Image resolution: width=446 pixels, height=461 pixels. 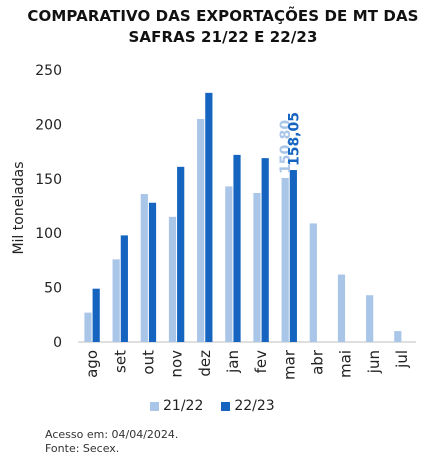 What do you see at coordinates (237, 248) in the screenshot?
I see `bar-series-2-jan` at bounding box center [237, 248].